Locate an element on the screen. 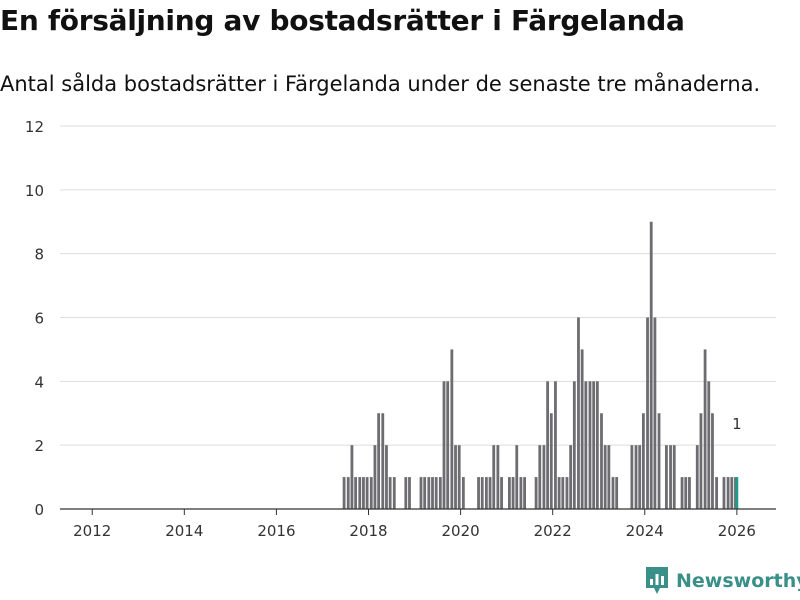 This screenshot has width=800, height=600. y-tick-label: 0 is located at coordinates (39, 510).